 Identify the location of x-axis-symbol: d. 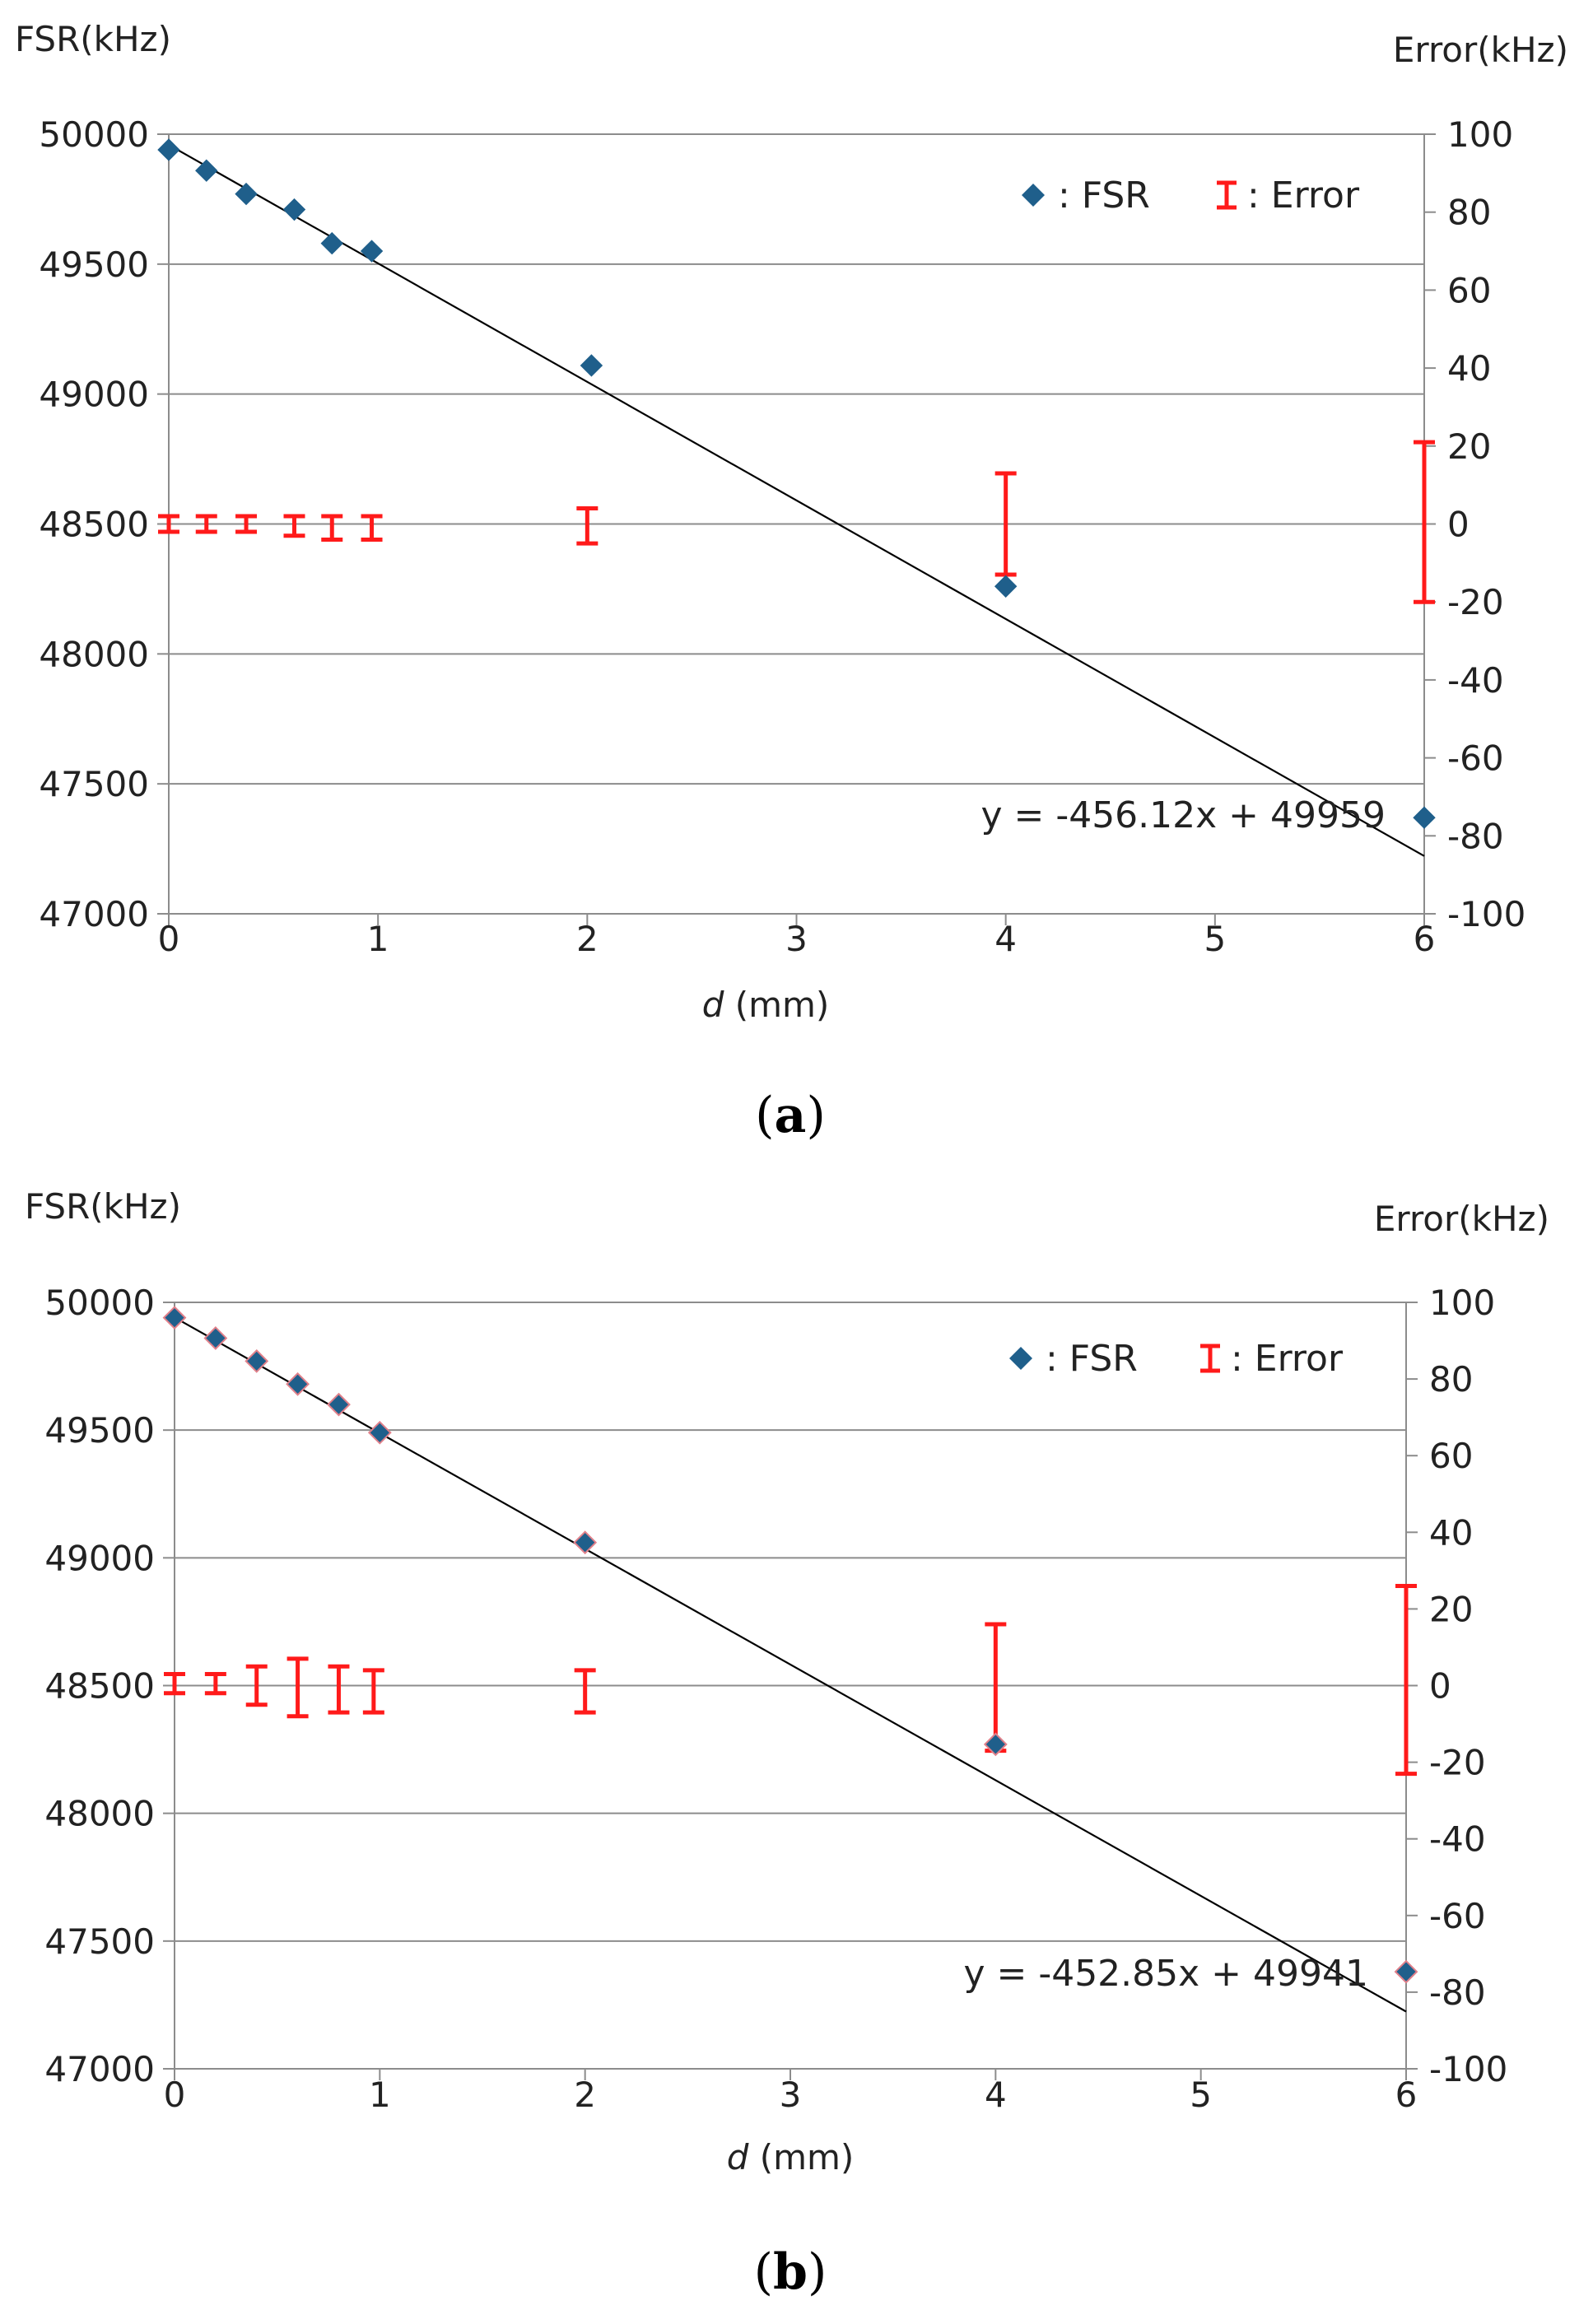
(713, 1005).